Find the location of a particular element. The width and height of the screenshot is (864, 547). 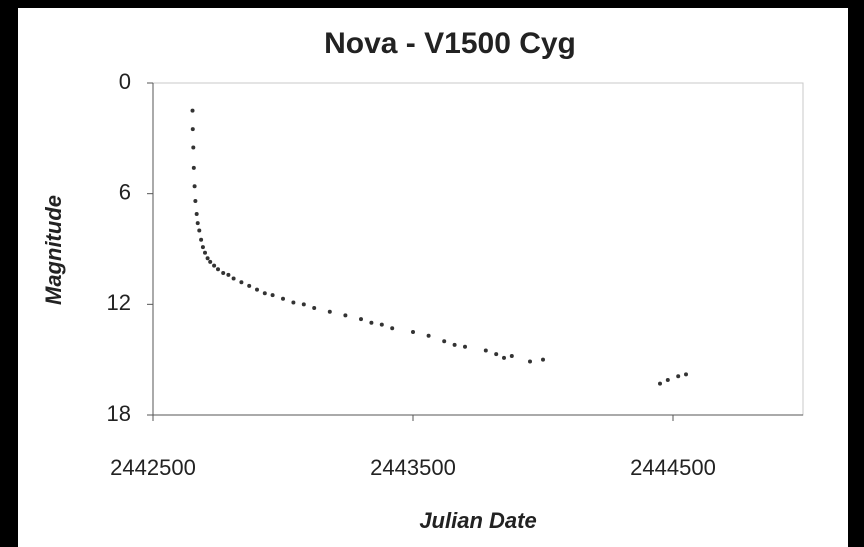

y-tick-label: 18 is located at coordinates (119, 413).